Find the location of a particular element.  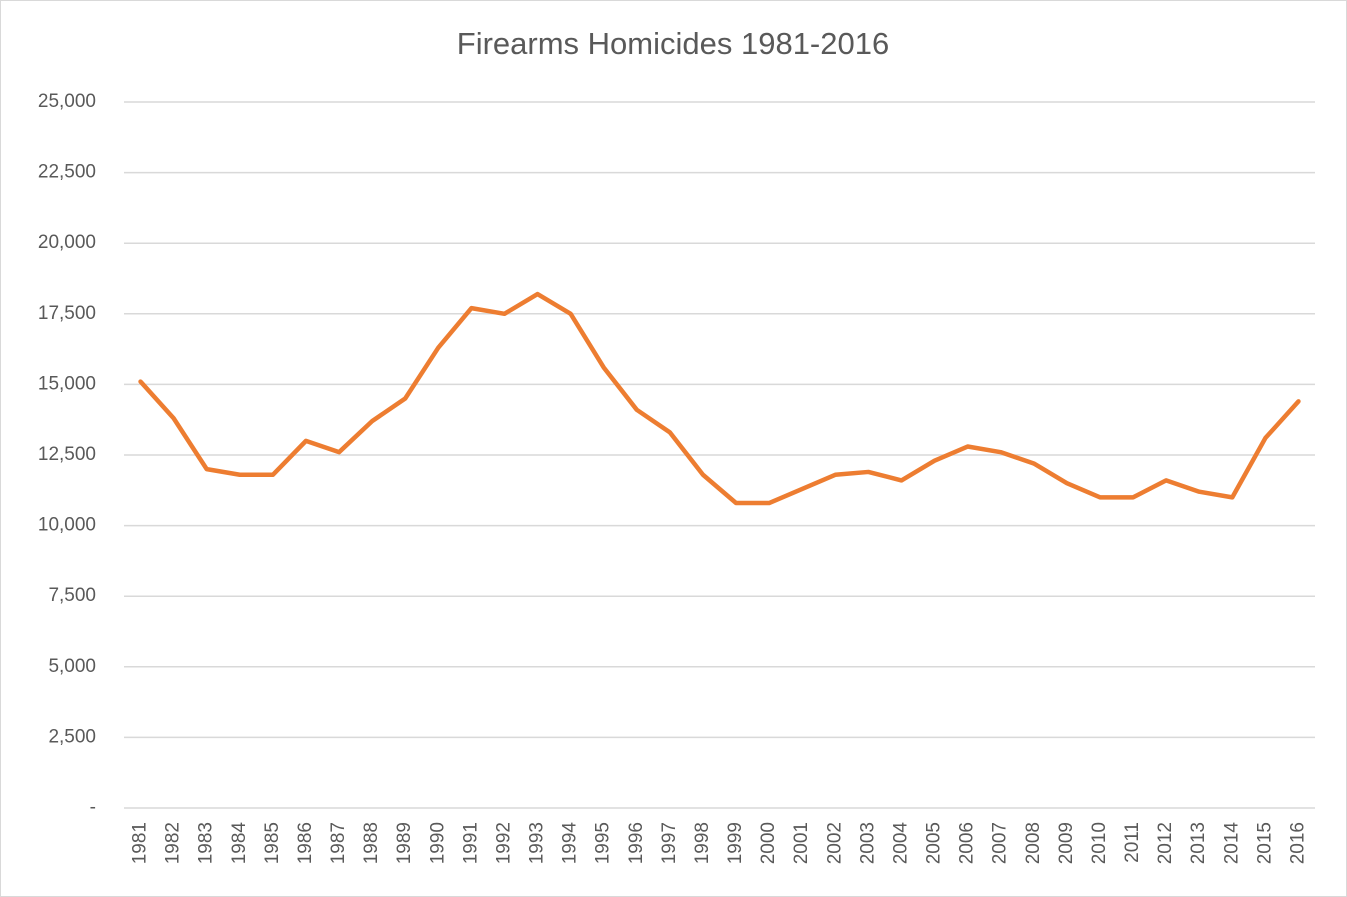

x-tick-label: 1998 is located at coordinates (702, 843).